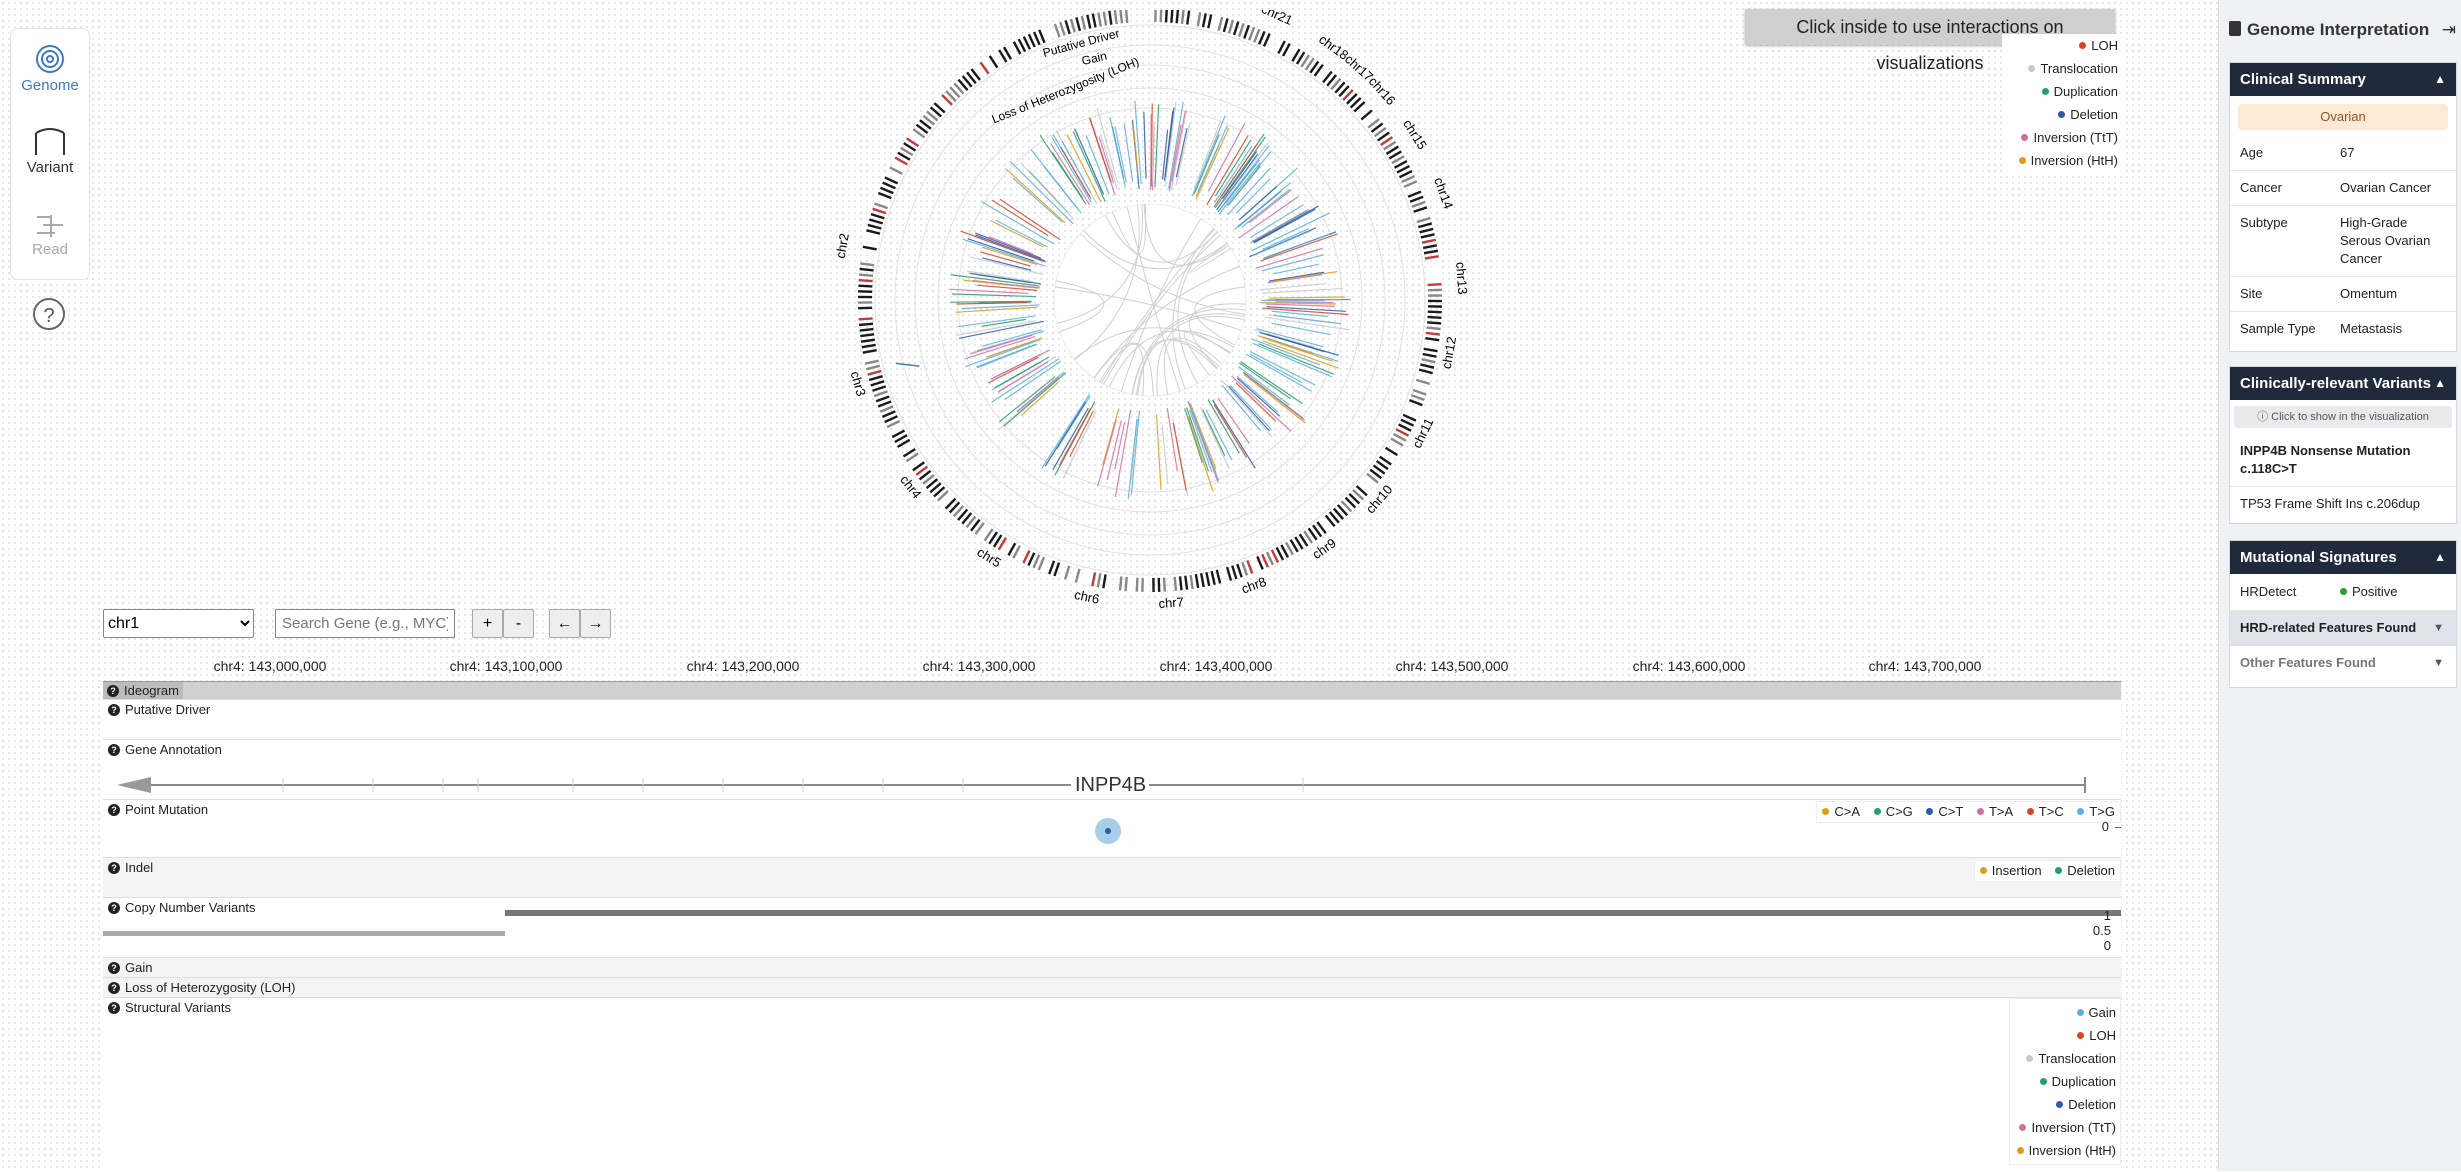  What do you see at coordinates (487, 623) in the screenshot?
I see `zoom-in-button: +` at bounding box center [487, 623].